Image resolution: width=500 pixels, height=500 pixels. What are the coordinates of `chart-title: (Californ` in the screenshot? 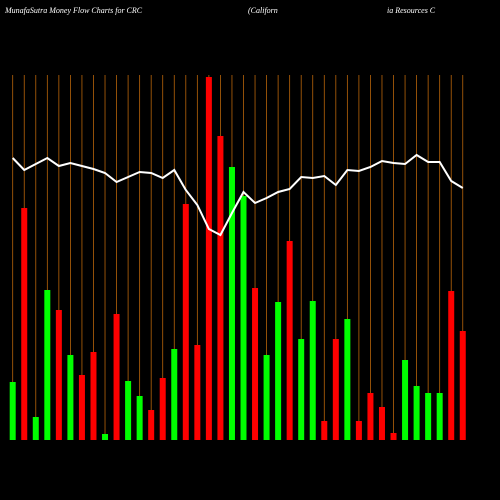 It's located at (263, 10).